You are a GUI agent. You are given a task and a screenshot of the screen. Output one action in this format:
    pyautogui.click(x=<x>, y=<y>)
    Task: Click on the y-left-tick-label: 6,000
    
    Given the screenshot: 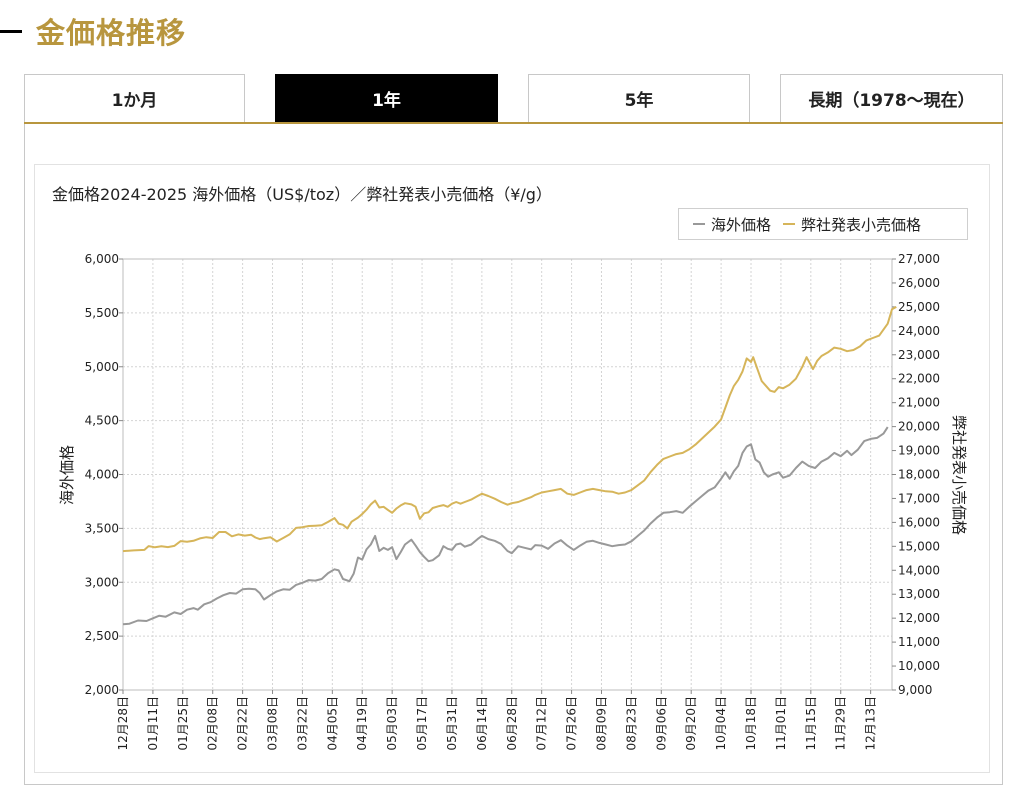 What is the action you would take?
    pyautogui.click(x=102, y=259)
    